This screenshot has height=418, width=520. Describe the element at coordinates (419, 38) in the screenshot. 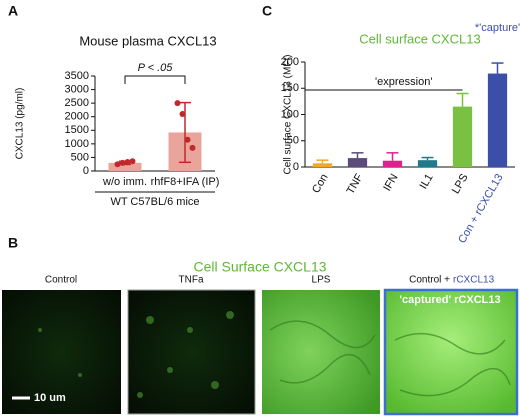

I see `chart-title: Cell surface CXCL13` at that location.